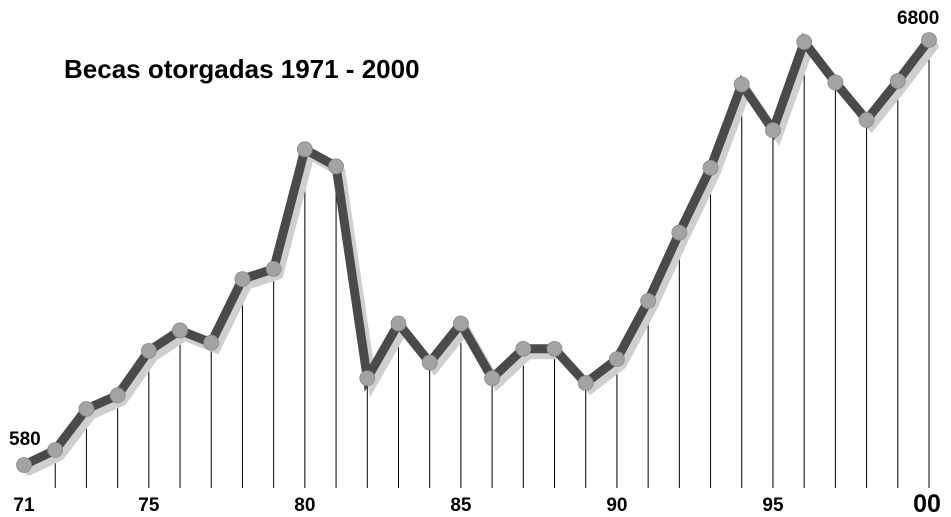 The image size is (951, 517). I want to click on x-tick-label: 80, so click(304, 505).